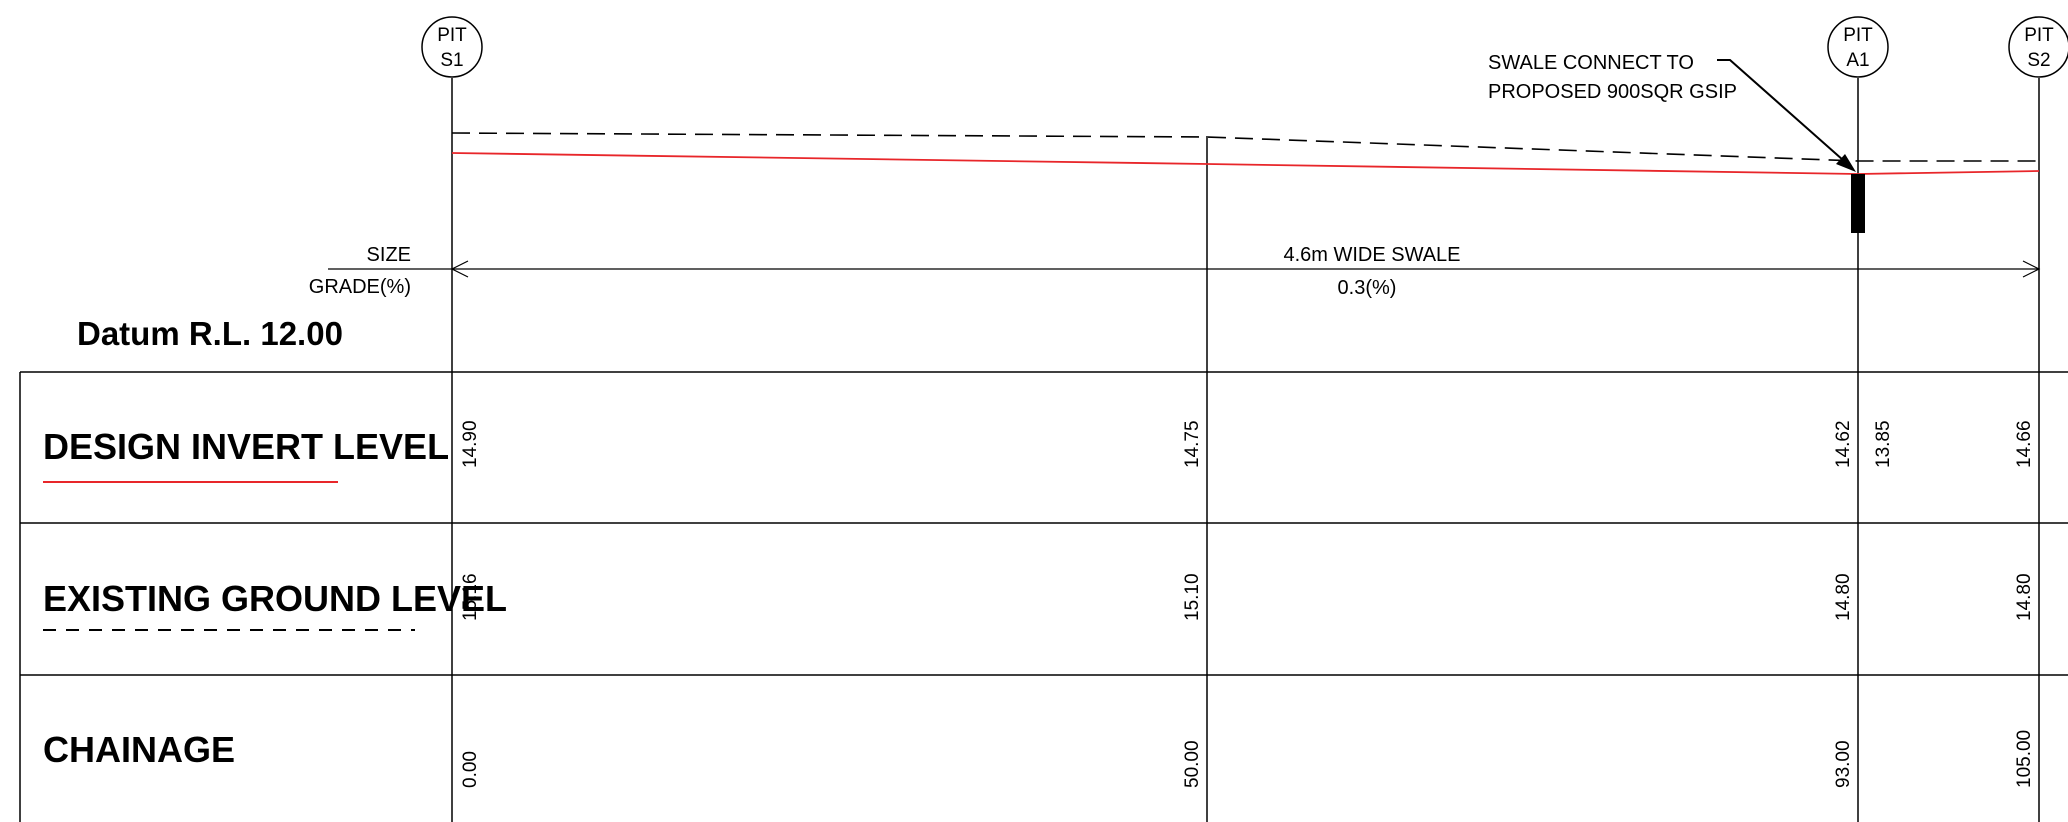 The height and width of the screenshot is (822, 2068). I want to click on chainage-value: 0.00, so click(470, 769).